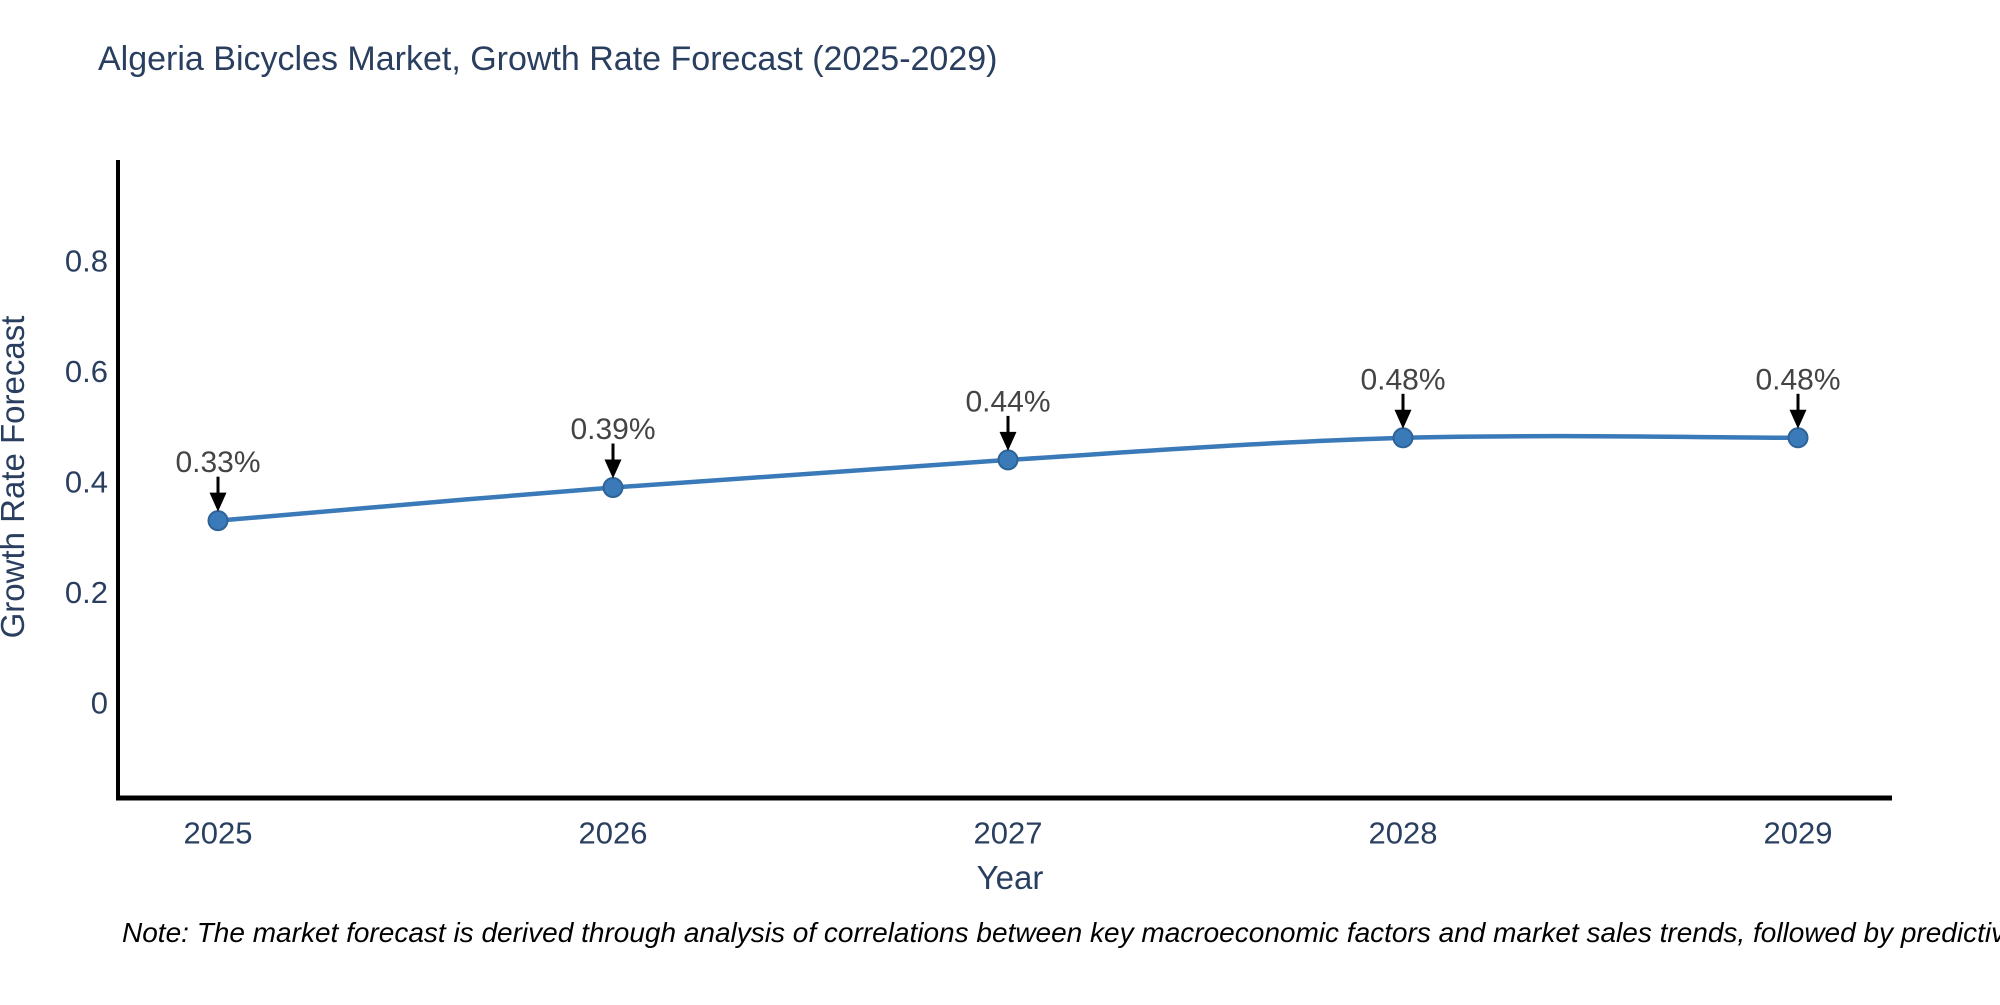  Describe the element at coordinates (612, 429) in the screenshot. I see `annotation-label: 0.39%` at that location.